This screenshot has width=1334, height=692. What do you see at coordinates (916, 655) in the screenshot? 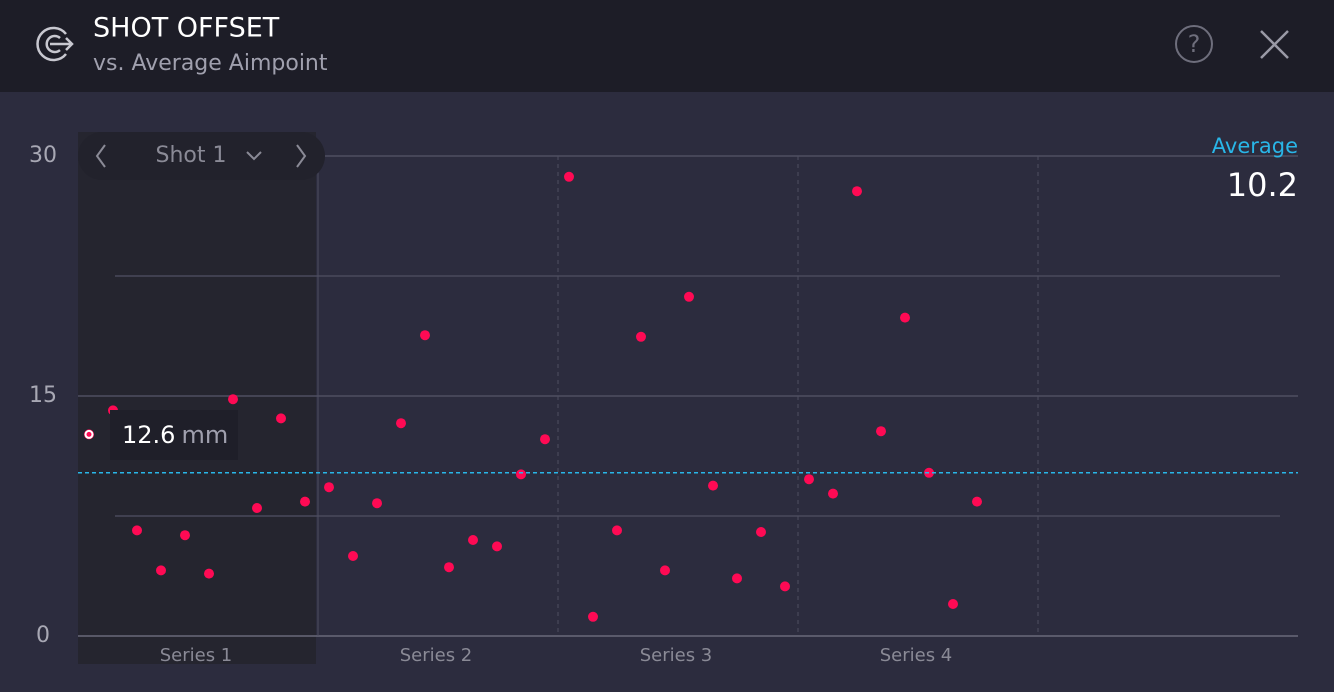
I see `x-tick-label: Series 4` at bounding box center [916, 655].